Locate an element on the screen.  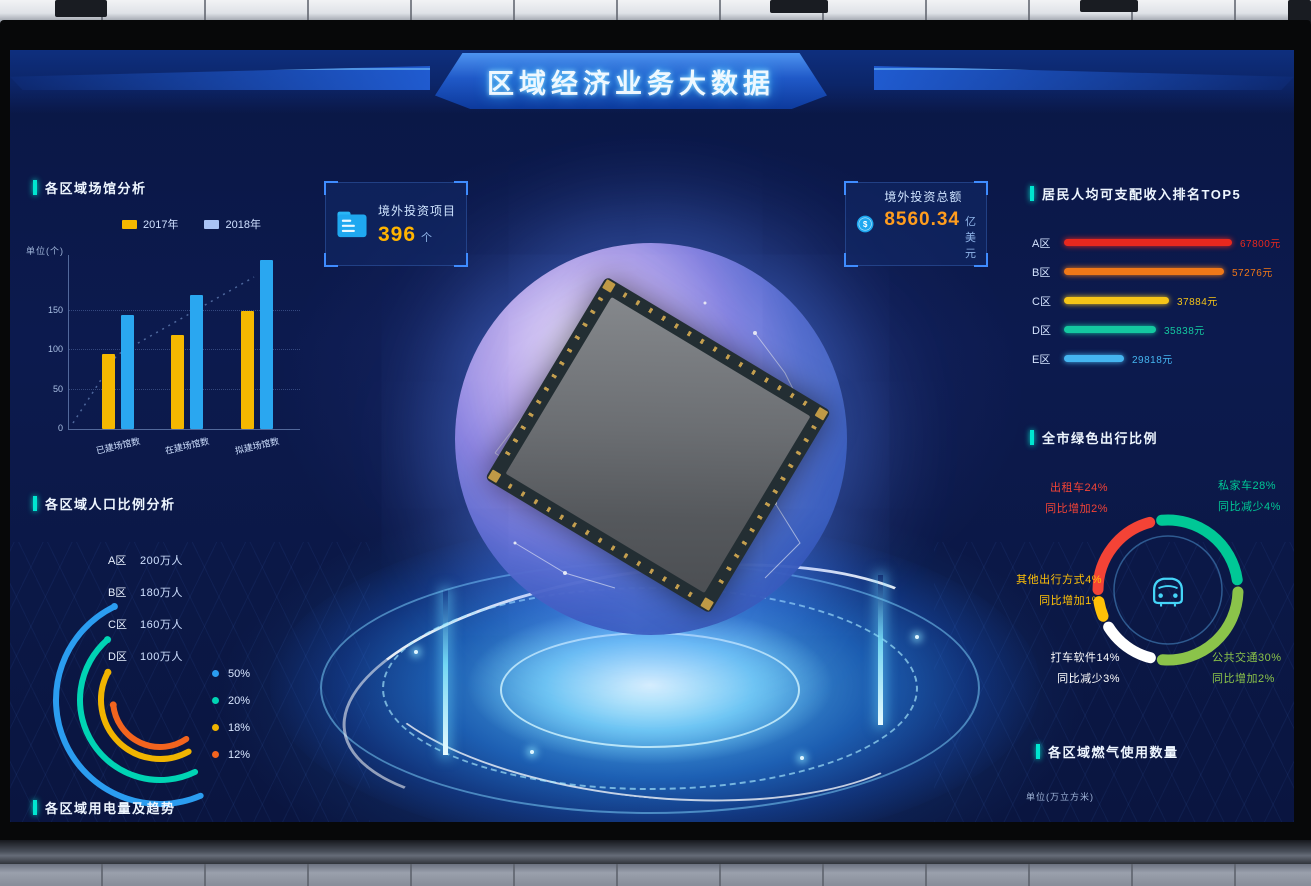
population-row: B区 180万人 is located at coordinates (145, 593).